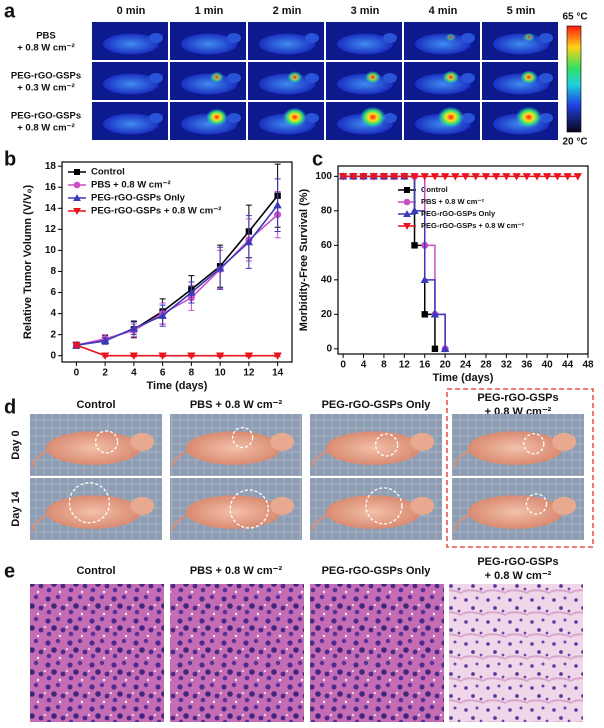  What do you see at coordinates (327, 279) in the screenshot?
I see `y-tick-label: 40` at bounding box center [327, 279].